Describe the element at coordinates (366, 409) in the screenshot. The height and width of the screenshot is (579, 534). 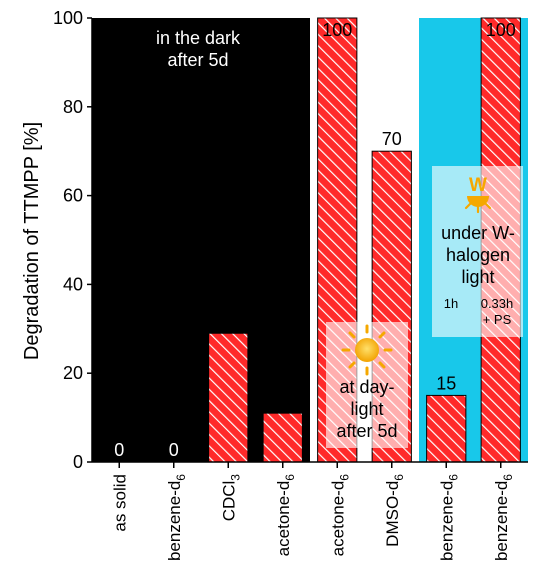
I see `daylight-label-line2: light` at that location.